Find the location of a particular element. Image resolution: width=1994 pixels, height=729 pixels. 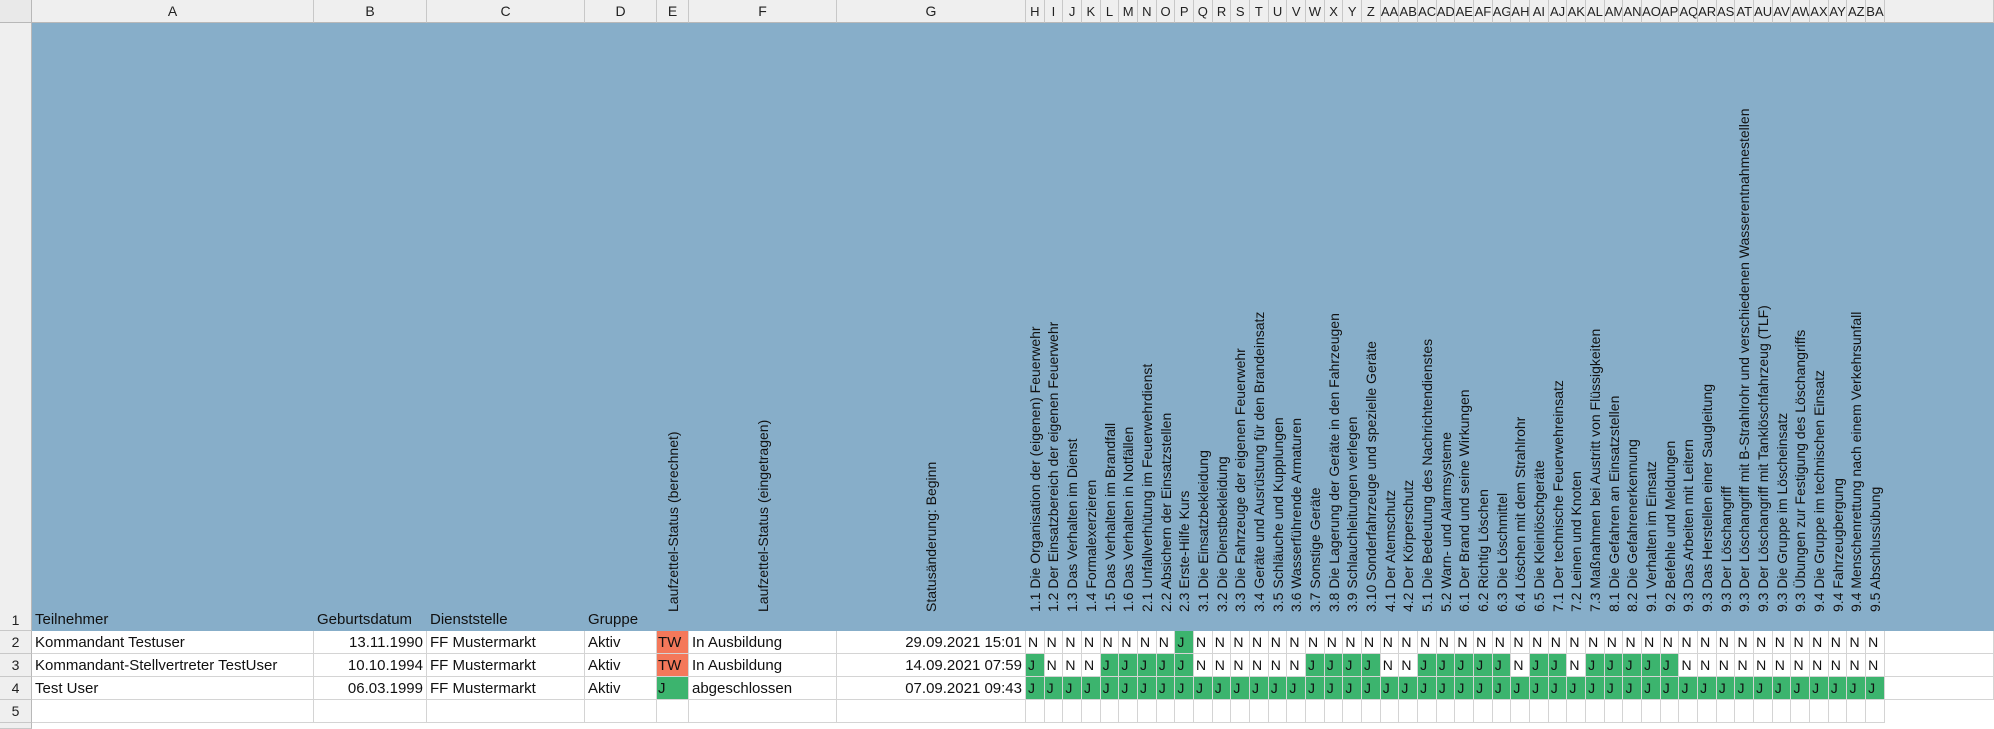

cell-status-eingetragen: In Ausbildung is located at coordinates (763, 642).